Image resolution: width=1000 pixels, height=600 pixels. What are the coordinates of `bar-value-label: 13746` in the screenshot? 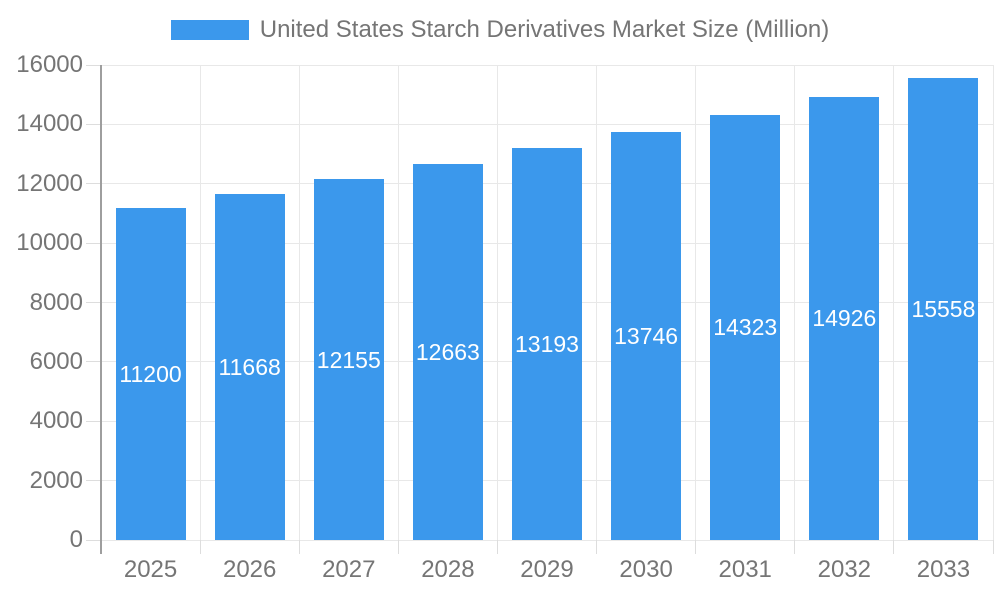 It's located at (646, 335).